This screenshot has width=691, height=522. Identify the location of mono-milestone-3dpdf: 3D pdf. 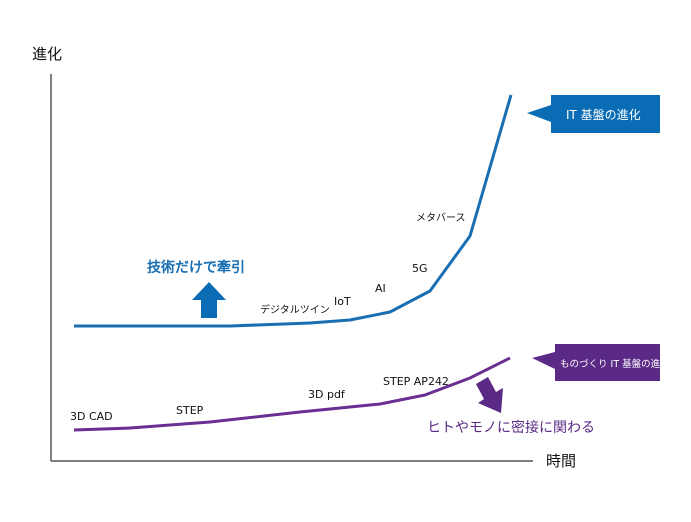
(327, 394).